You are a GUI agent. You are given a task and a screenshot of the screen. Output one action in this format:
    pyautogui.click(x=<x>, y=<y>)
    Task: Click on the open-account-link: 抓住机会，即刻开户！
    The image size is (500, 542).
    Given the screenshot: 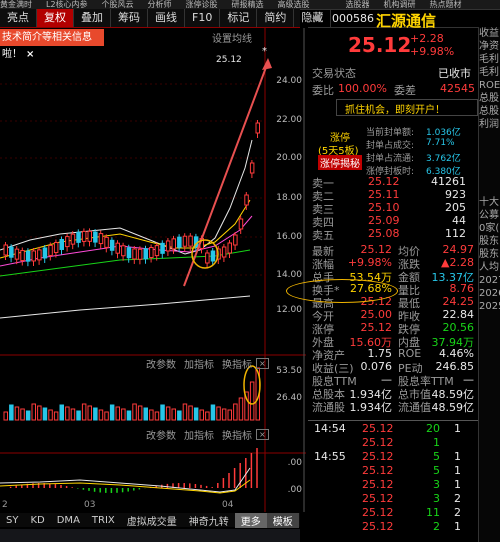 What is the action you would take?
    pyautogui.click(x=407, y=107)
    